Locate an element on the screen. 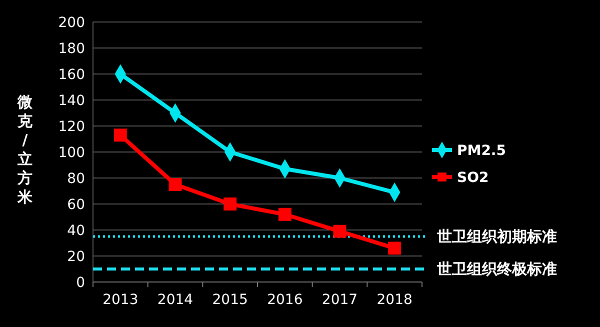  y-tick-label: 120 is located at coordinates (71, 126).